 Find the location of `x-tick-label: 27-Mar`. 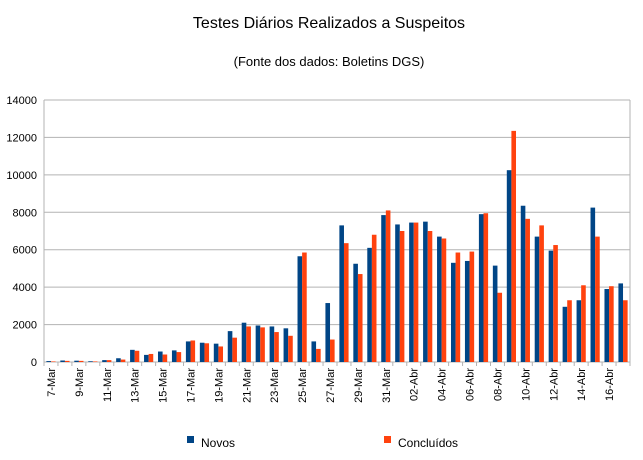

x-tick-label: 27-Mar is located at coordinates (331, 385).